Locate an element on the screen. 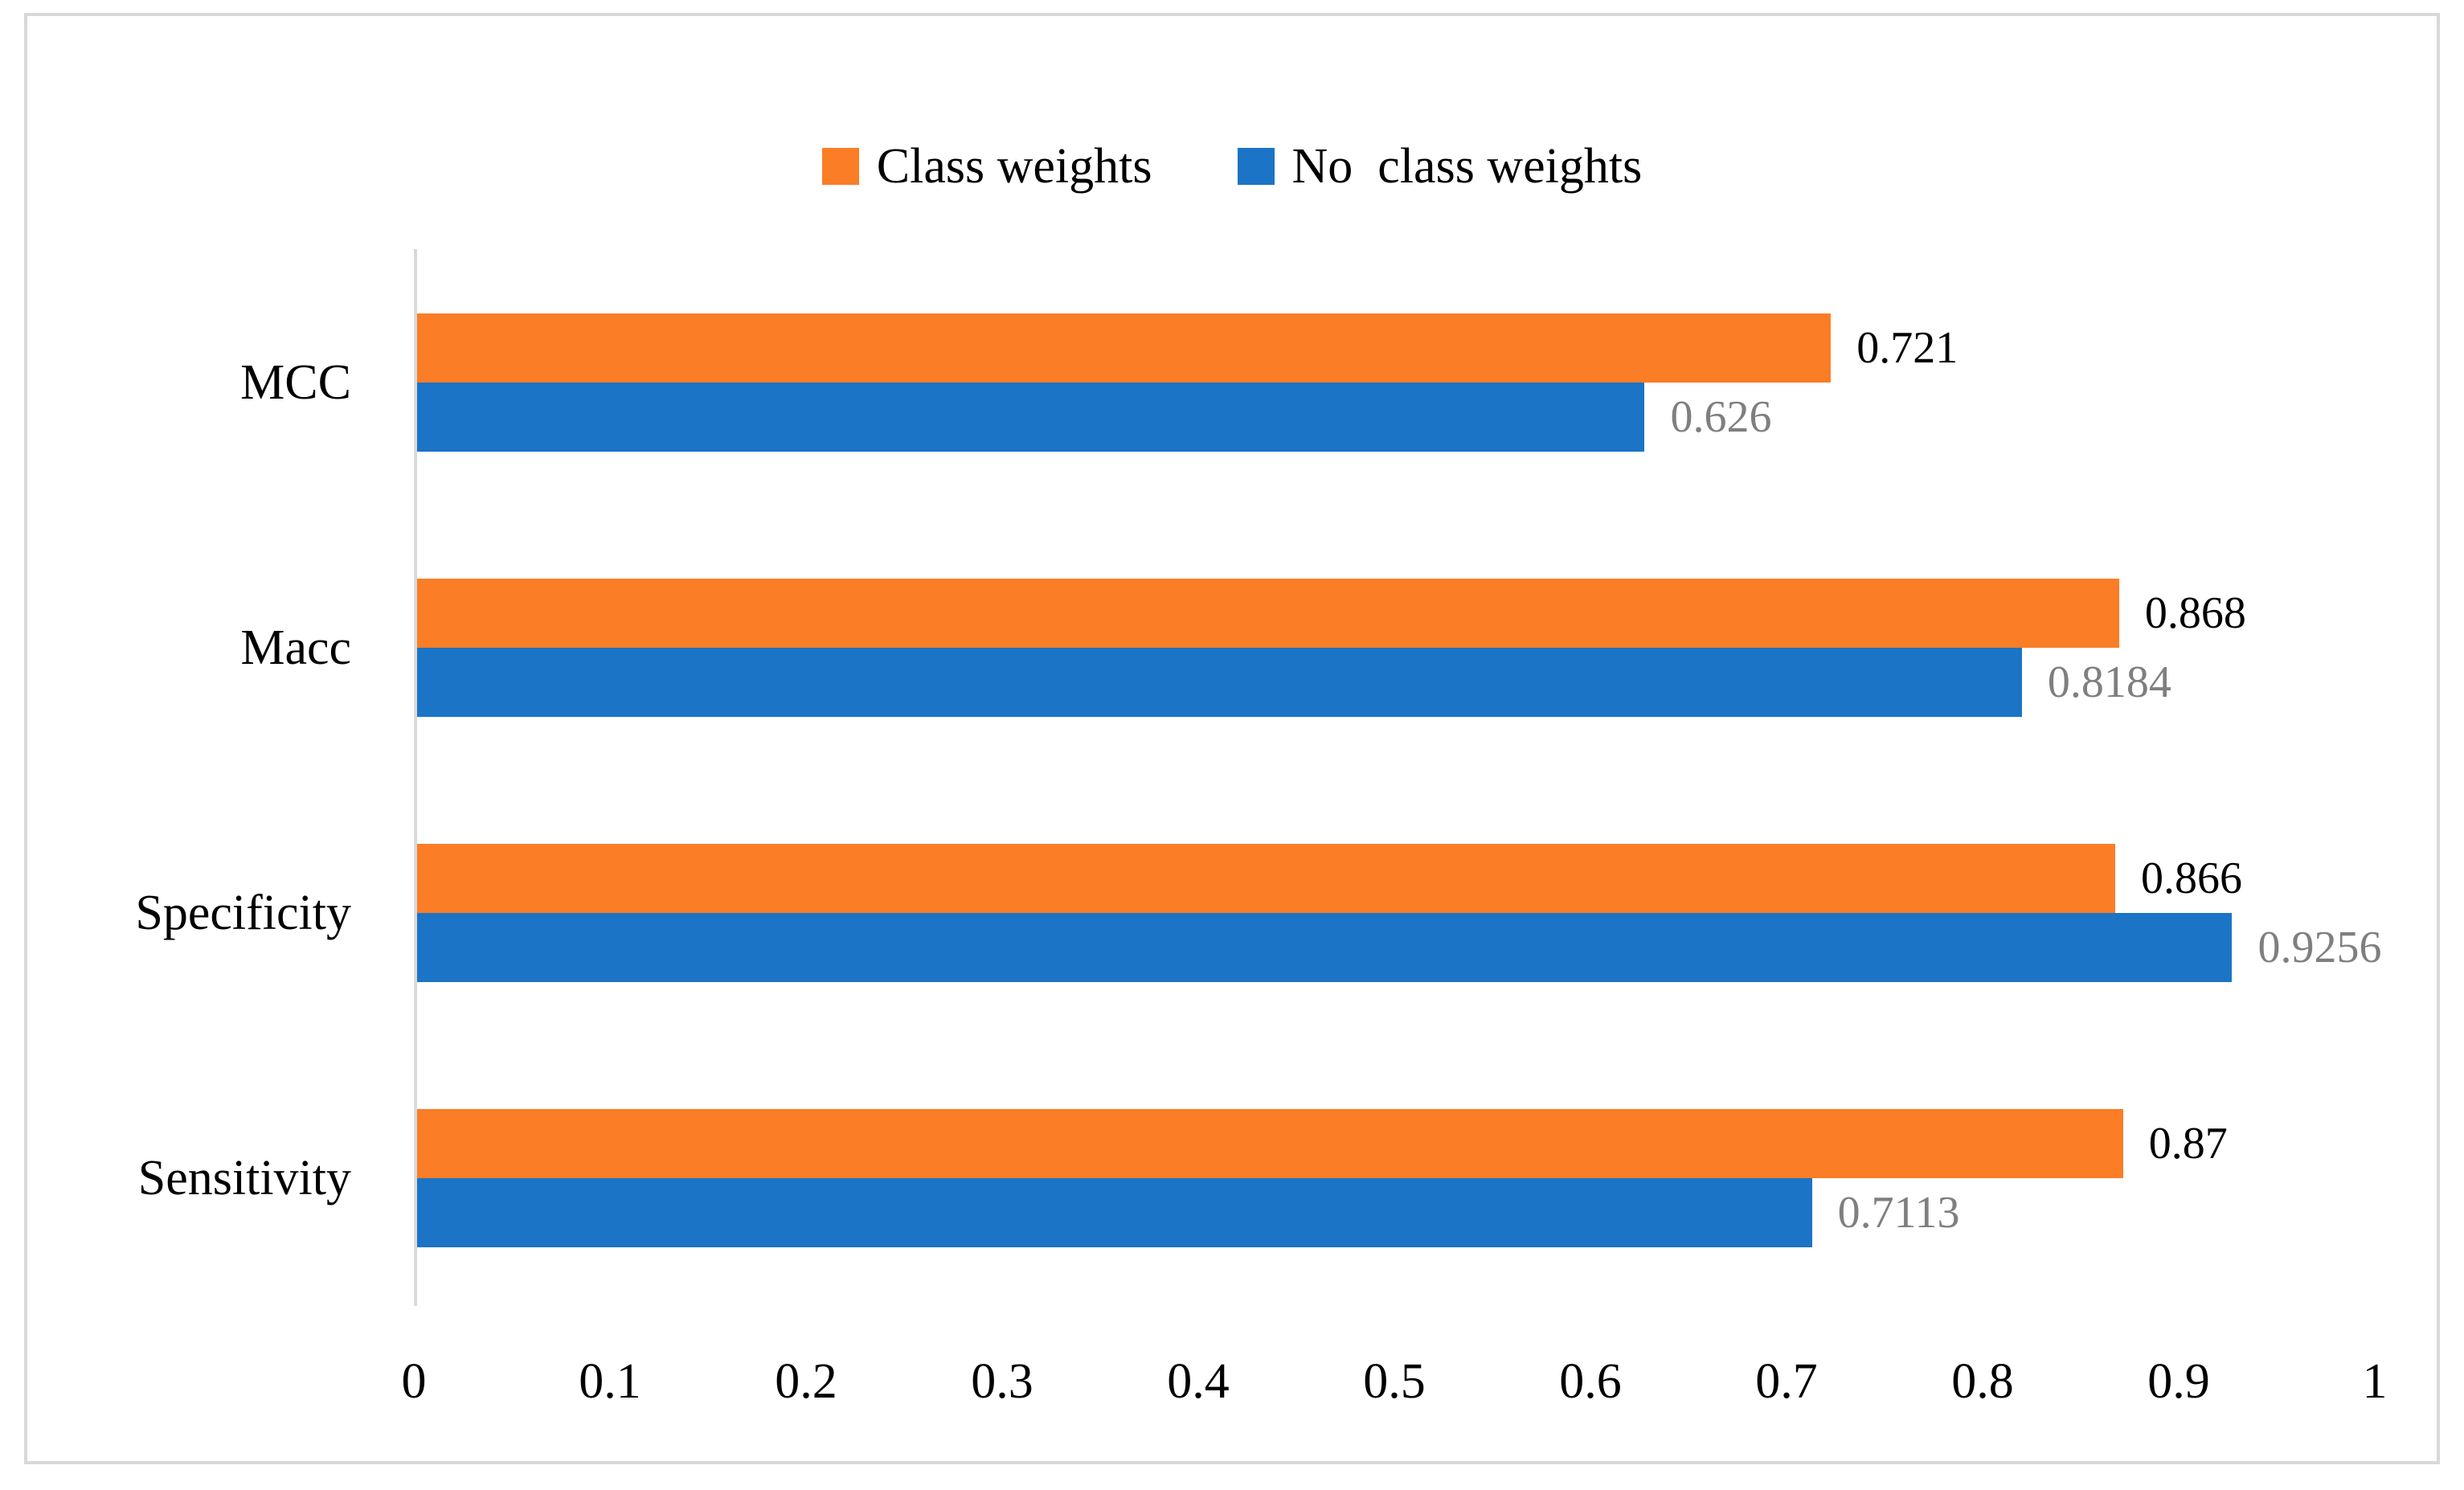 The image size is (2464, 1490). y-axis-line is located at coordinates (416, 777).